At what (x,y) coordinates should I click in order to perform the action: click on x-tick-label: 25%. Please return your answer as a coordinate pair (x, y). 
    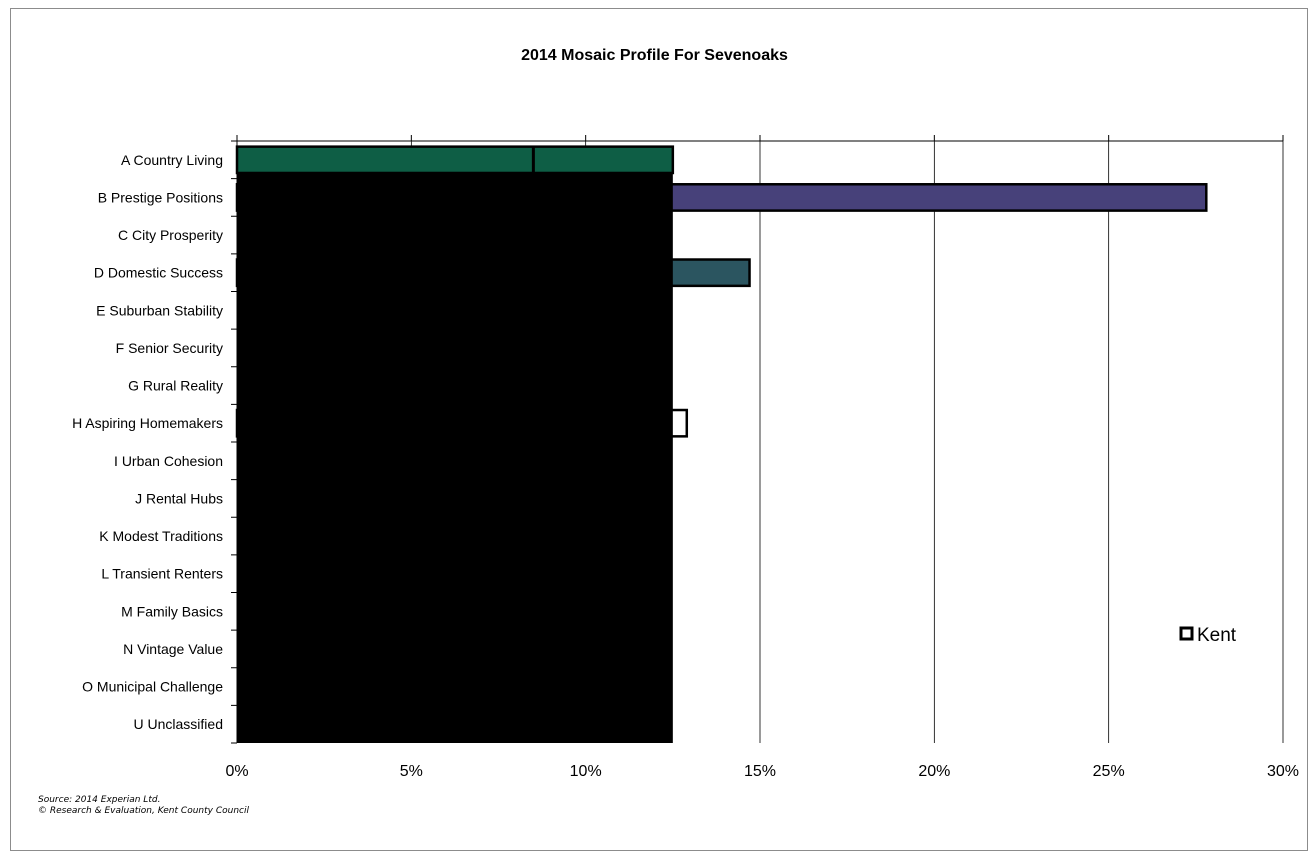
    Looking at the image, I should click on (1109, 771).